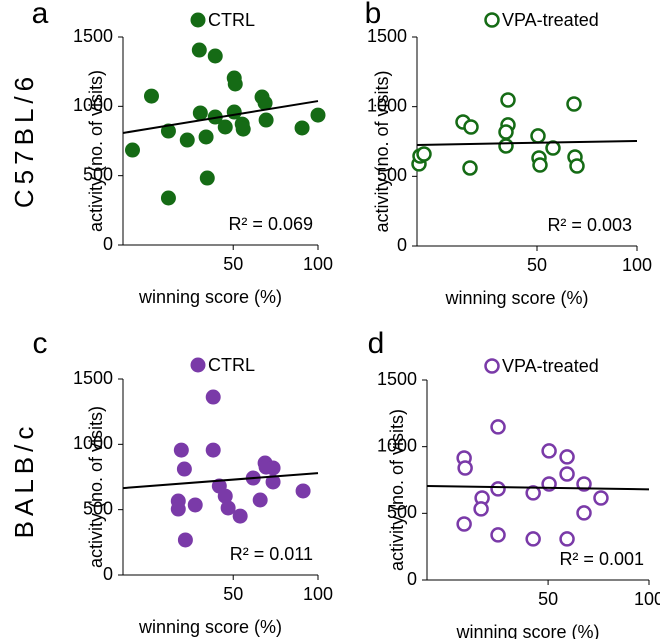  I want to click on row-label: BALB/c, so click(24, 480).